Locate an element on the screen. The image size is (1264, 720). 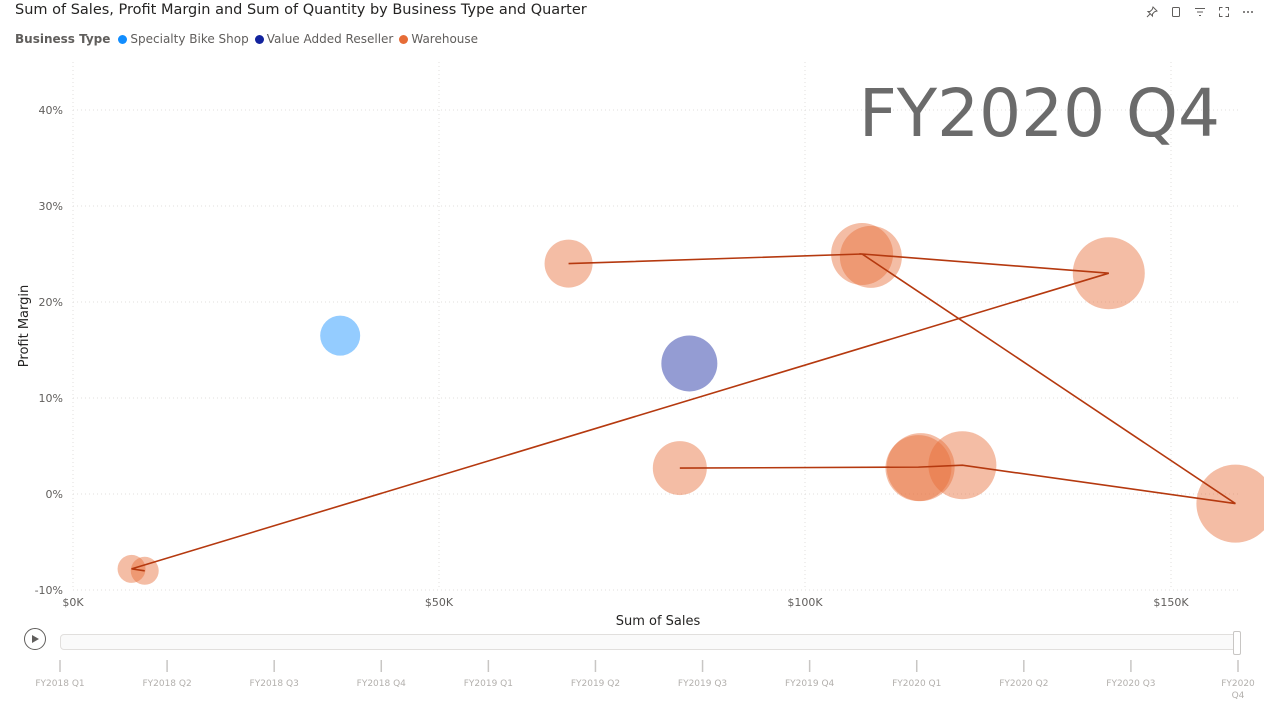
y-tick-label: 30% is located at coordinates (51, 206).